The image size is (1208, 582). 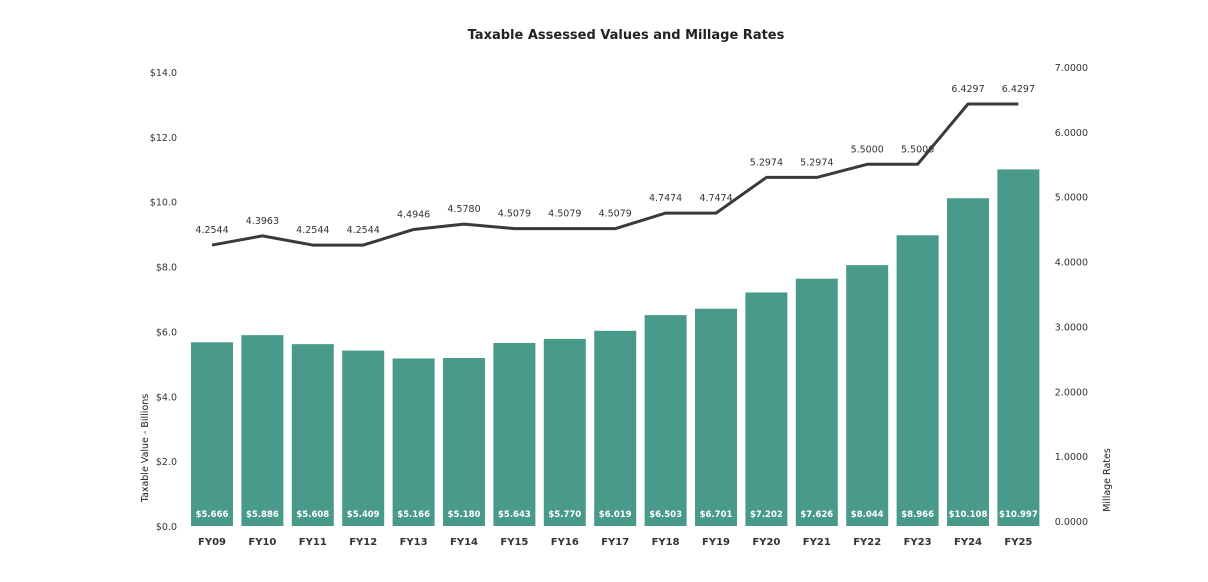 I want to click on y-right-tick-label: 3.0000, so click(x=1071, y=327).